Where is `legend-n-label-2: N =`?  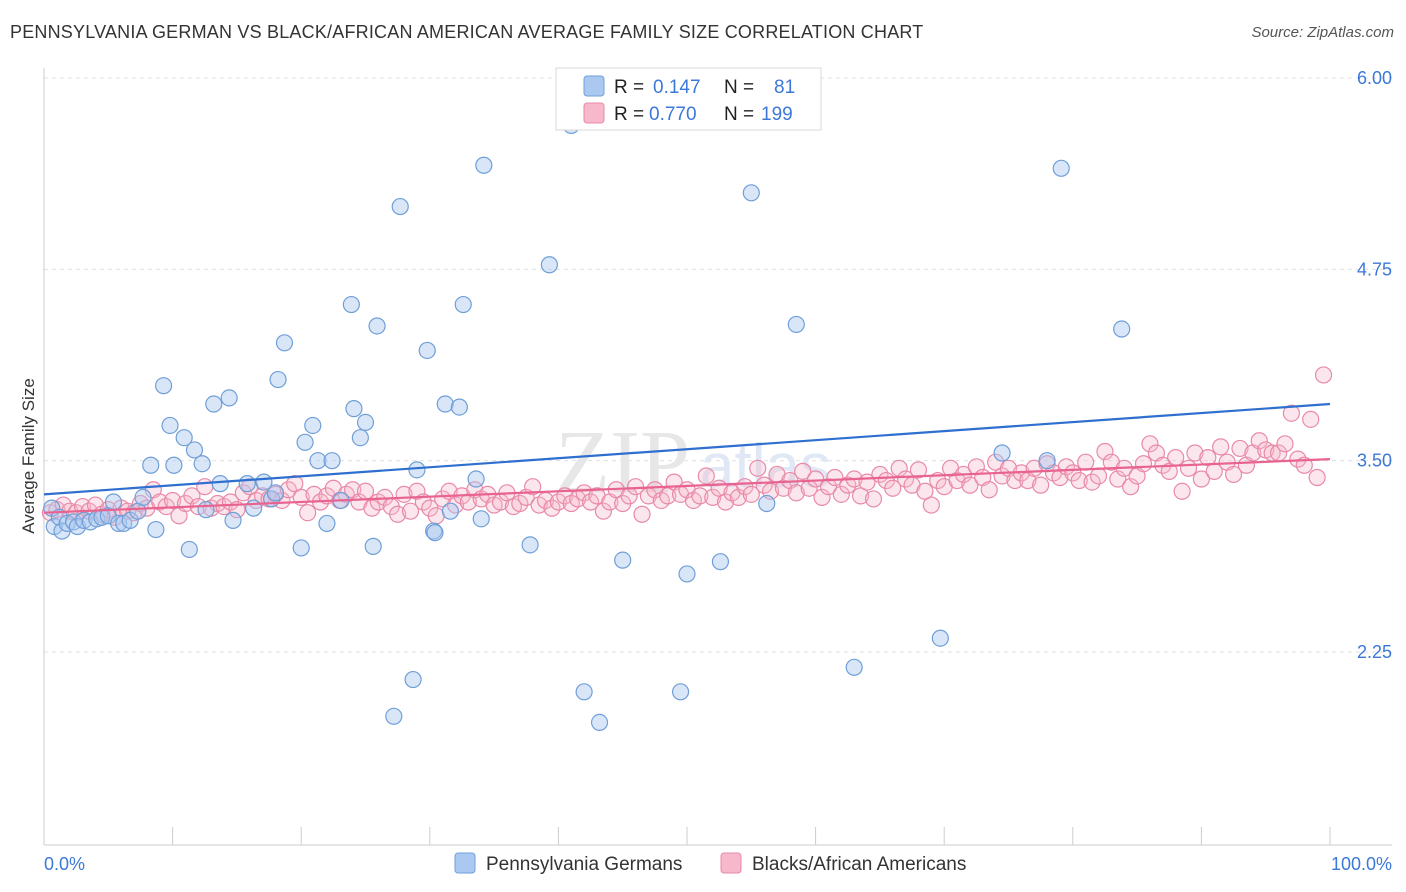 legend-n-label-2: N = is located at coordinates (739, 114).